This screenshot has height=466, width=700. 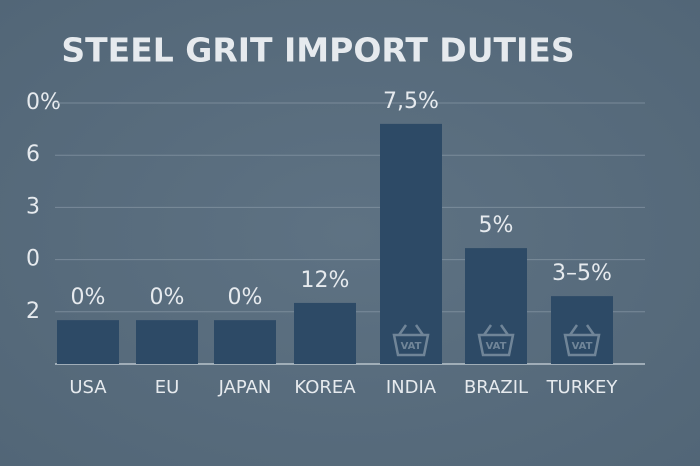 What do you see at coordinates (325, 387) in the screenshot?
I see `x-tick-label: KOREA` at bounding box center [325, 387].